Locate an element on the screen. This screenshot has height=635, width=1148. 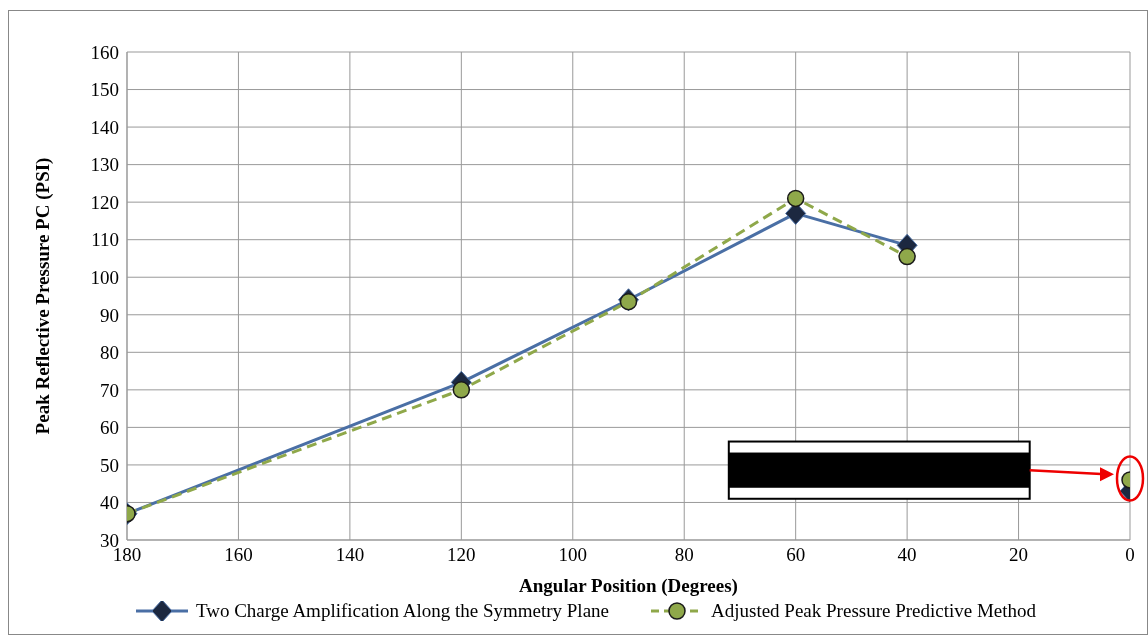
y-tick-label: 90 is located at coordinates (109, 315).